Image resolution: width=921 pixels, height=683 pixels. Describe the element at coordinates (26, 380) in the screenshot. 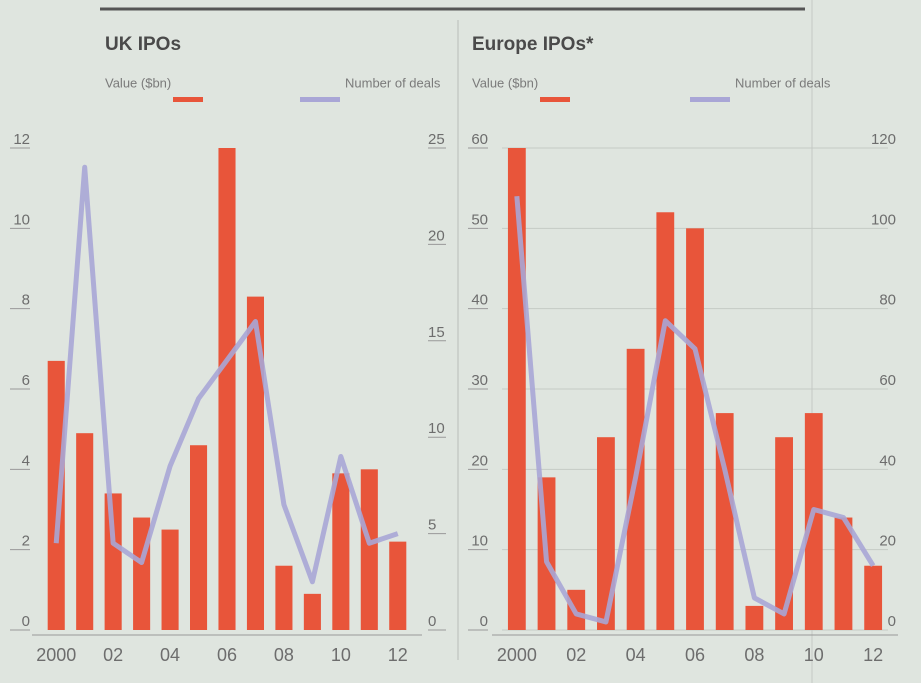

I see `y-tick-label: 6` at that location.